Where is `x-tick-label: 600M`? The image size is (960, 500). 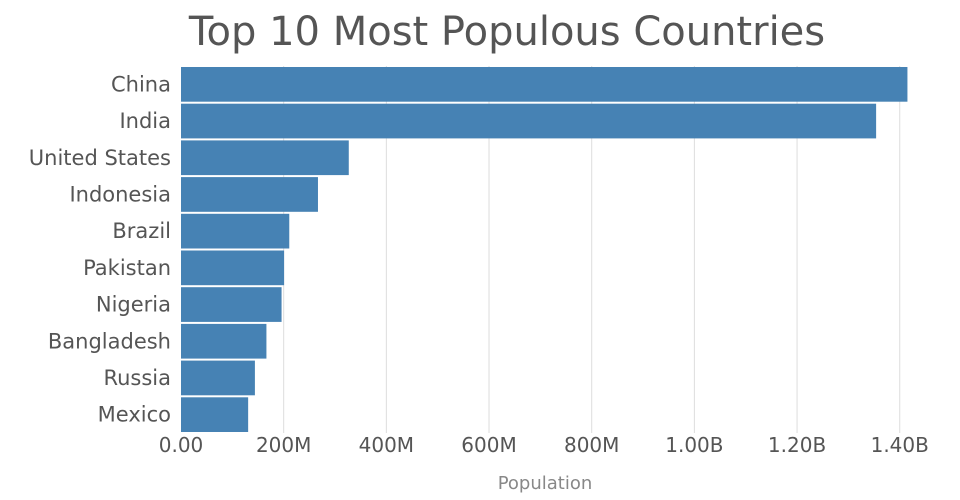
x-tick-label: 600M is located at coordinates (488, 445).